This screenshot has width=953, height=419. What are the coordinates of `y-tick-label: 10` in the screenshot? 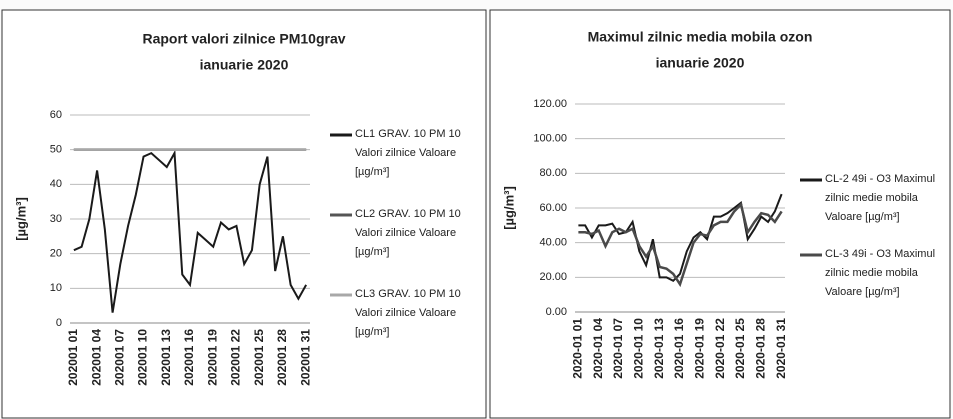 It's located at (56, 288).